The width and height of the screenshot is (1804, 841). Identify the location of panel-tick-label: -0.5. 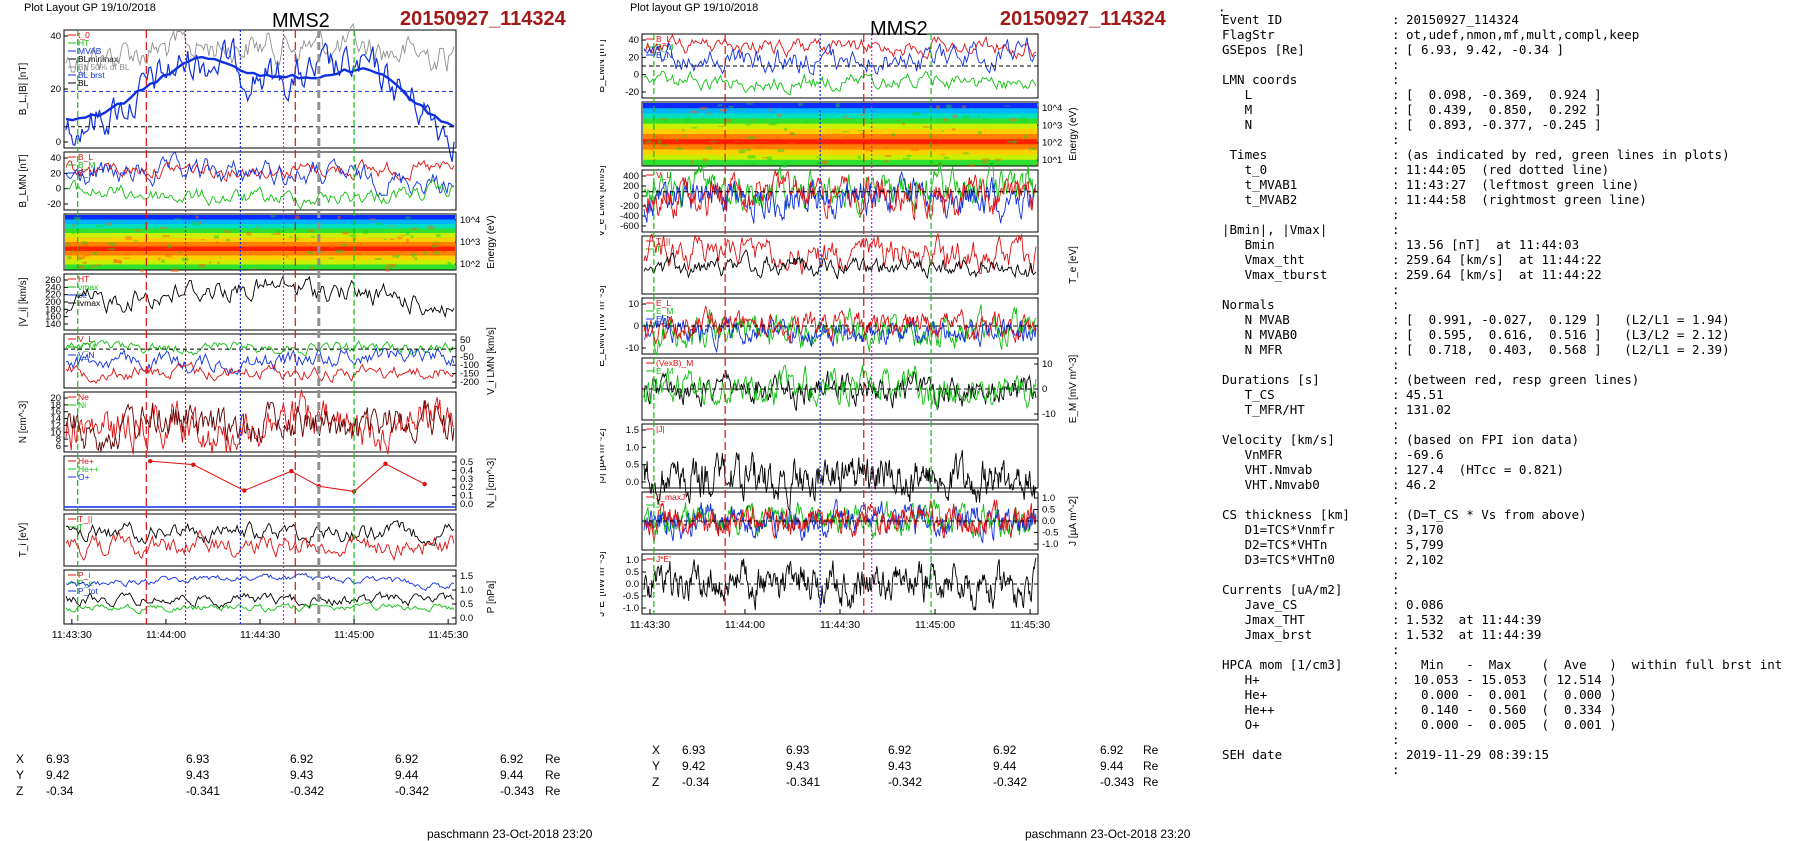
(1050, 533).